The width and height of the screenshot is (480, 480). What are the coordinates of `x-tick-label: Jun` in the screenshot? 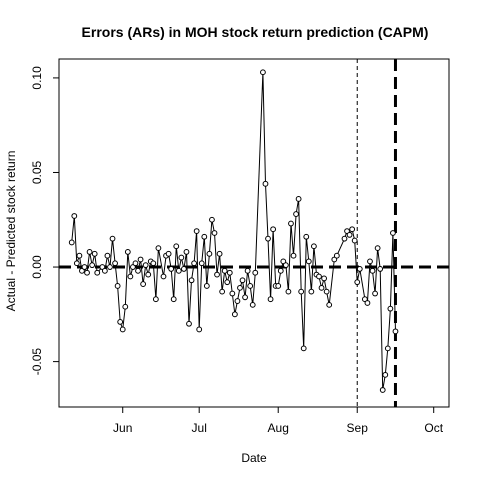 It's located at (122, 428).